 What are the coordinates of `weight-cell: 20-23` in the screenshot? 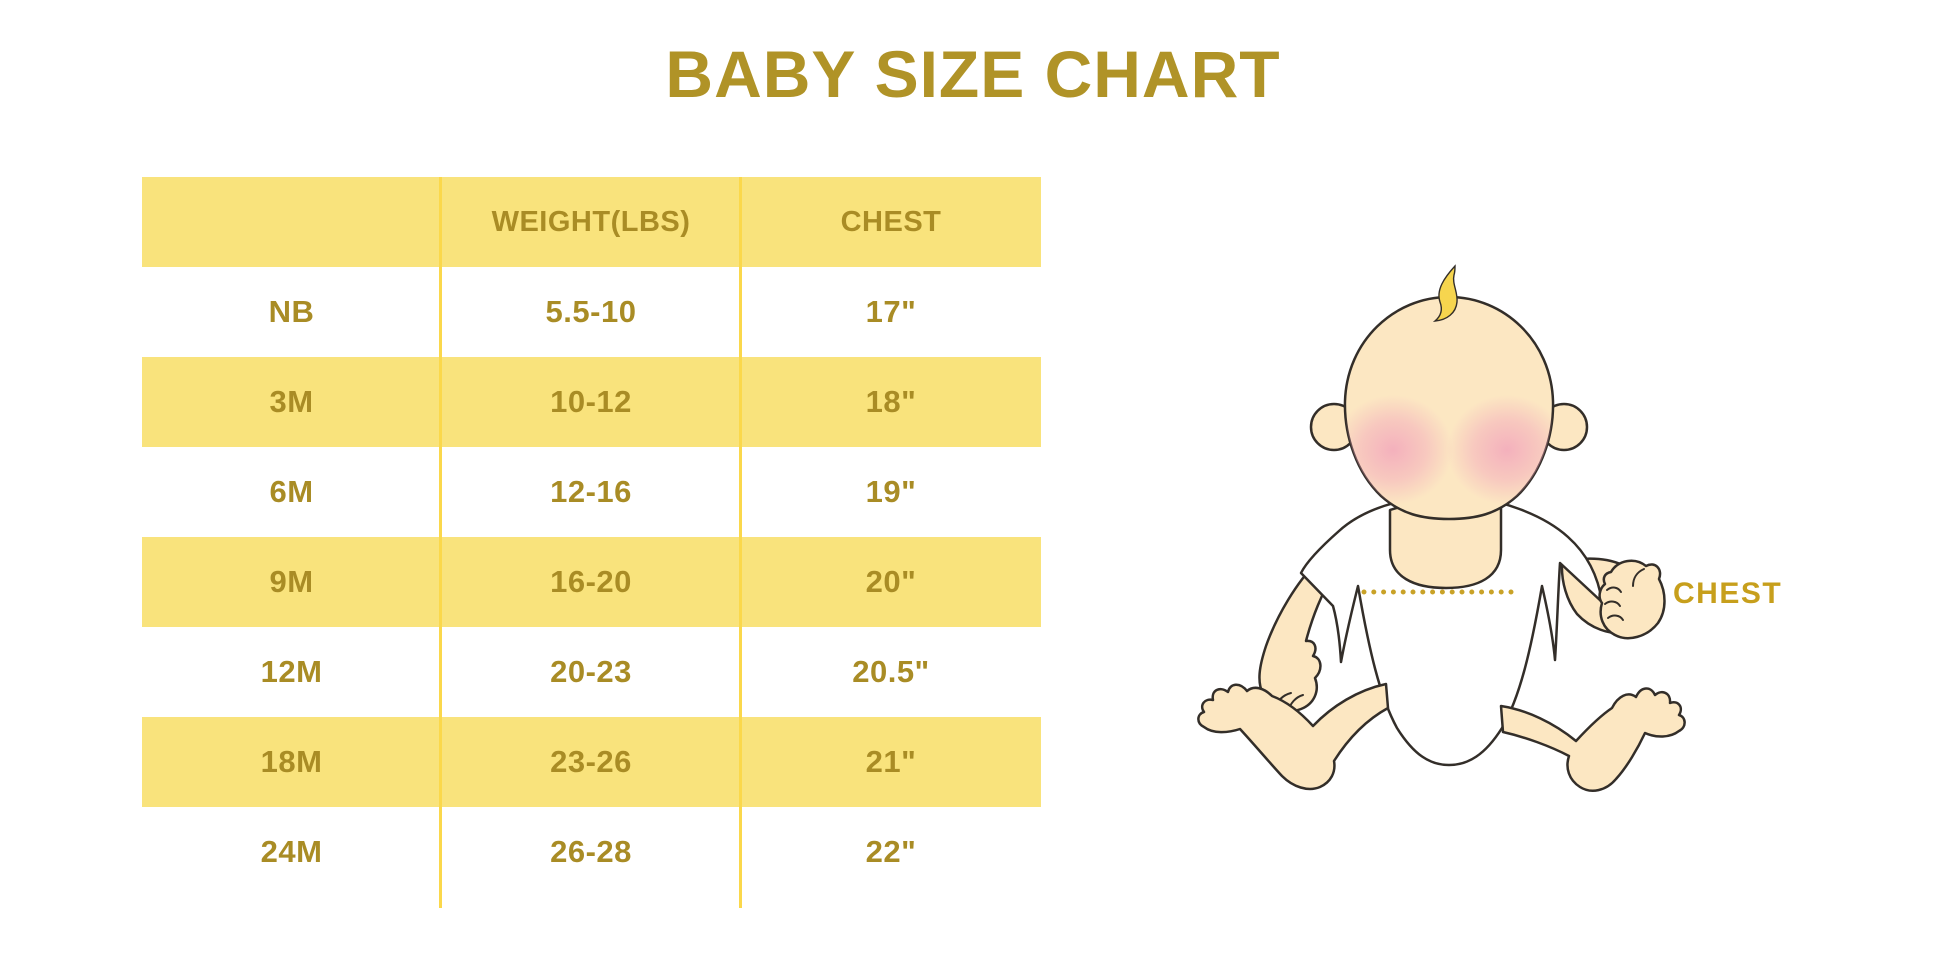 It's located at (591, 671).